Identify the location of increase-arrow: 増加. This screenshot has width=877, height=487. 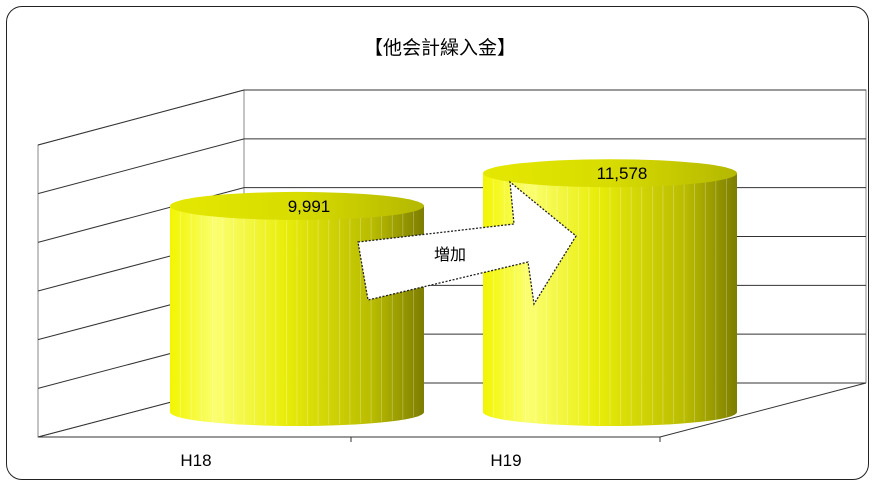
(467, 243).